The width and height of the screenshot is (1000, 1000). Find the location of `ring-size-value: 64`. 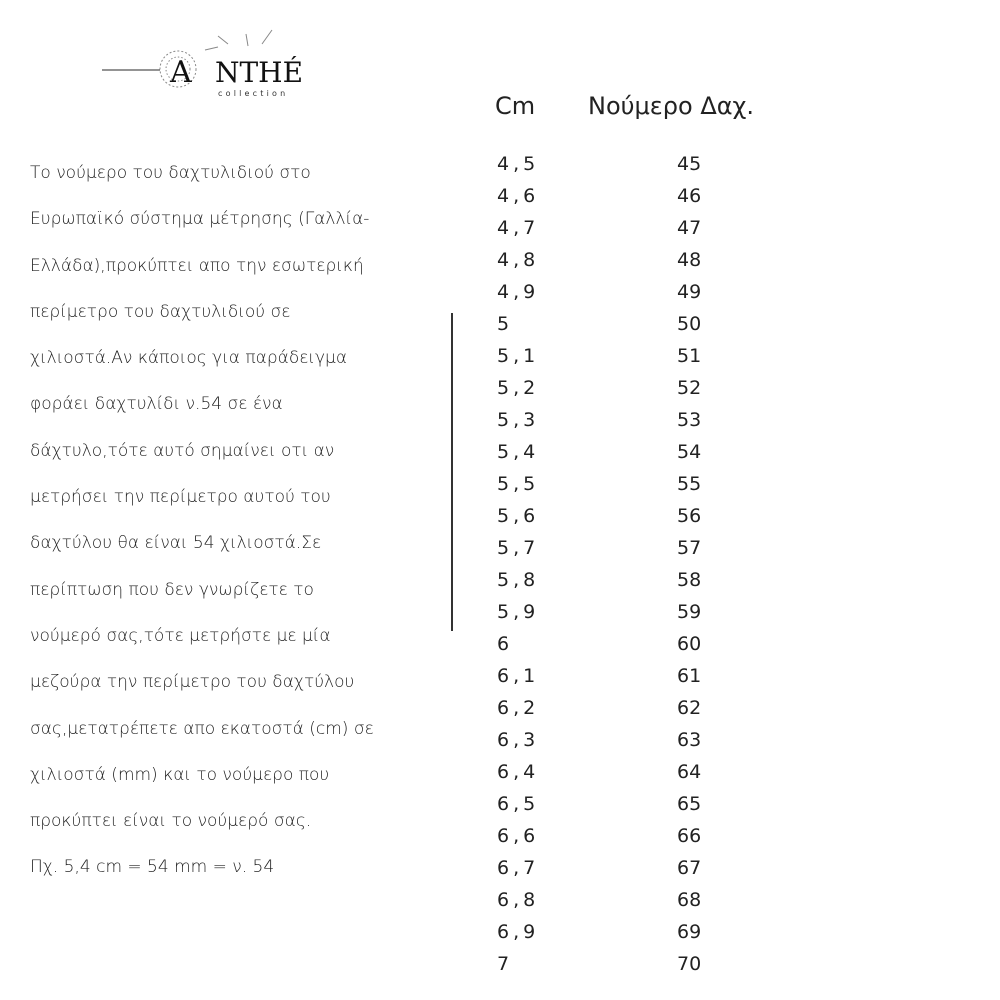

ring-size-value: 64 is located at coordinates (689, 772).